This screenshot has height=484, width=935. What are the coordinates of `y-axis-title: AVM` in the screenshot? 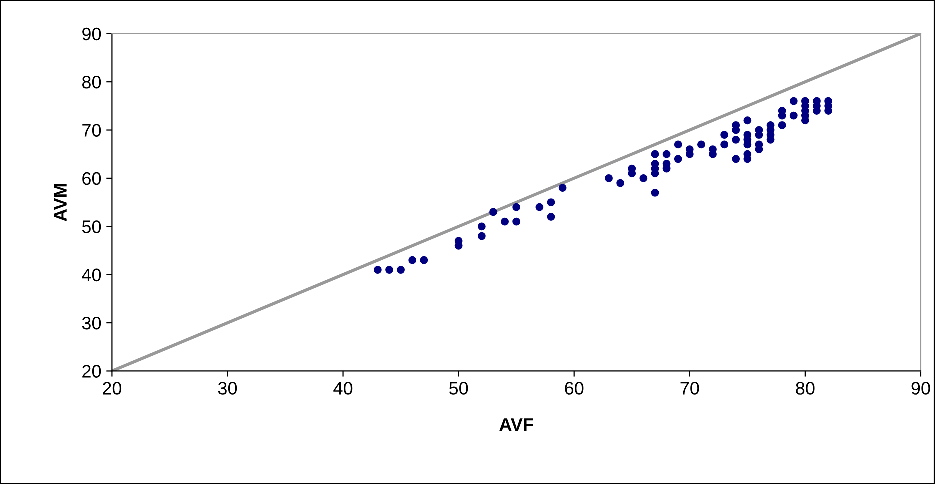 It's located at (60, 203).